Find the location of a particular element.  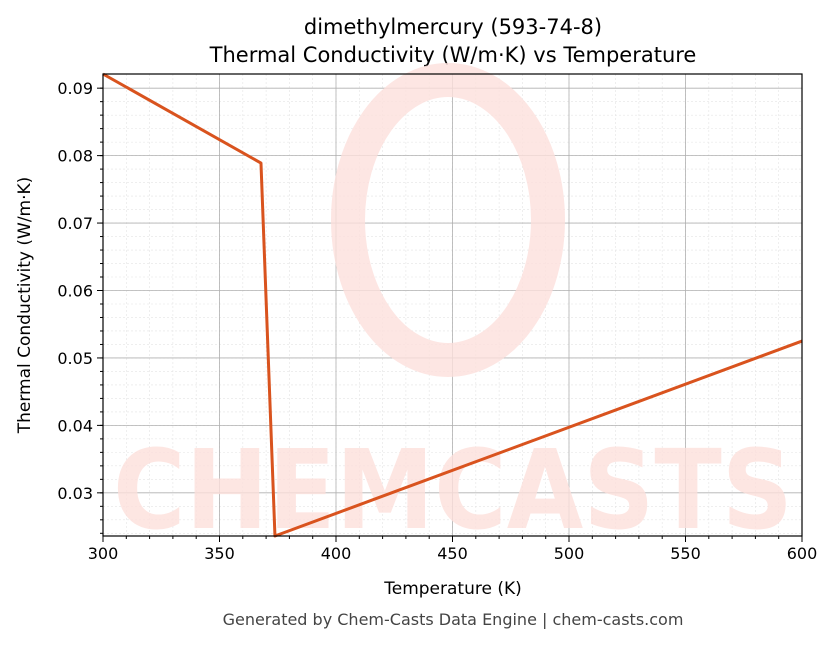

y-tick-label: 0.06 is located at coordinates (75, 290).